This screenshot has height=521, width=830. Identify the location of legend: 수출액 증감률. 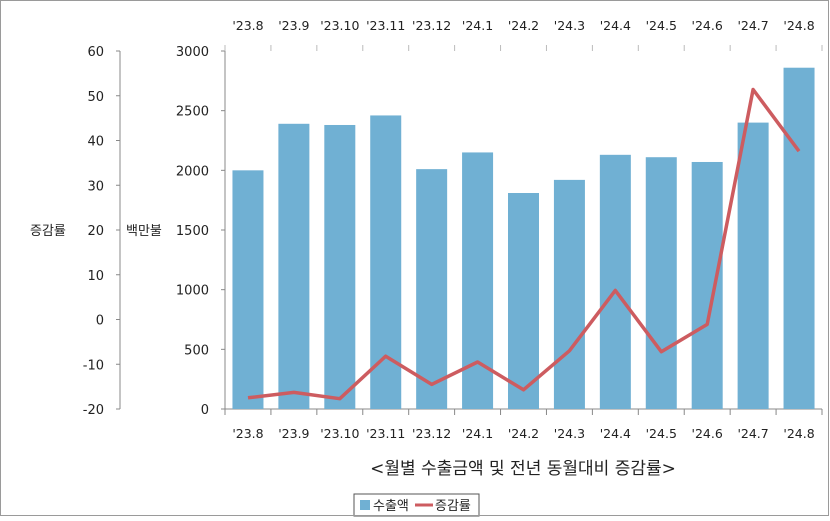
(416, 505).